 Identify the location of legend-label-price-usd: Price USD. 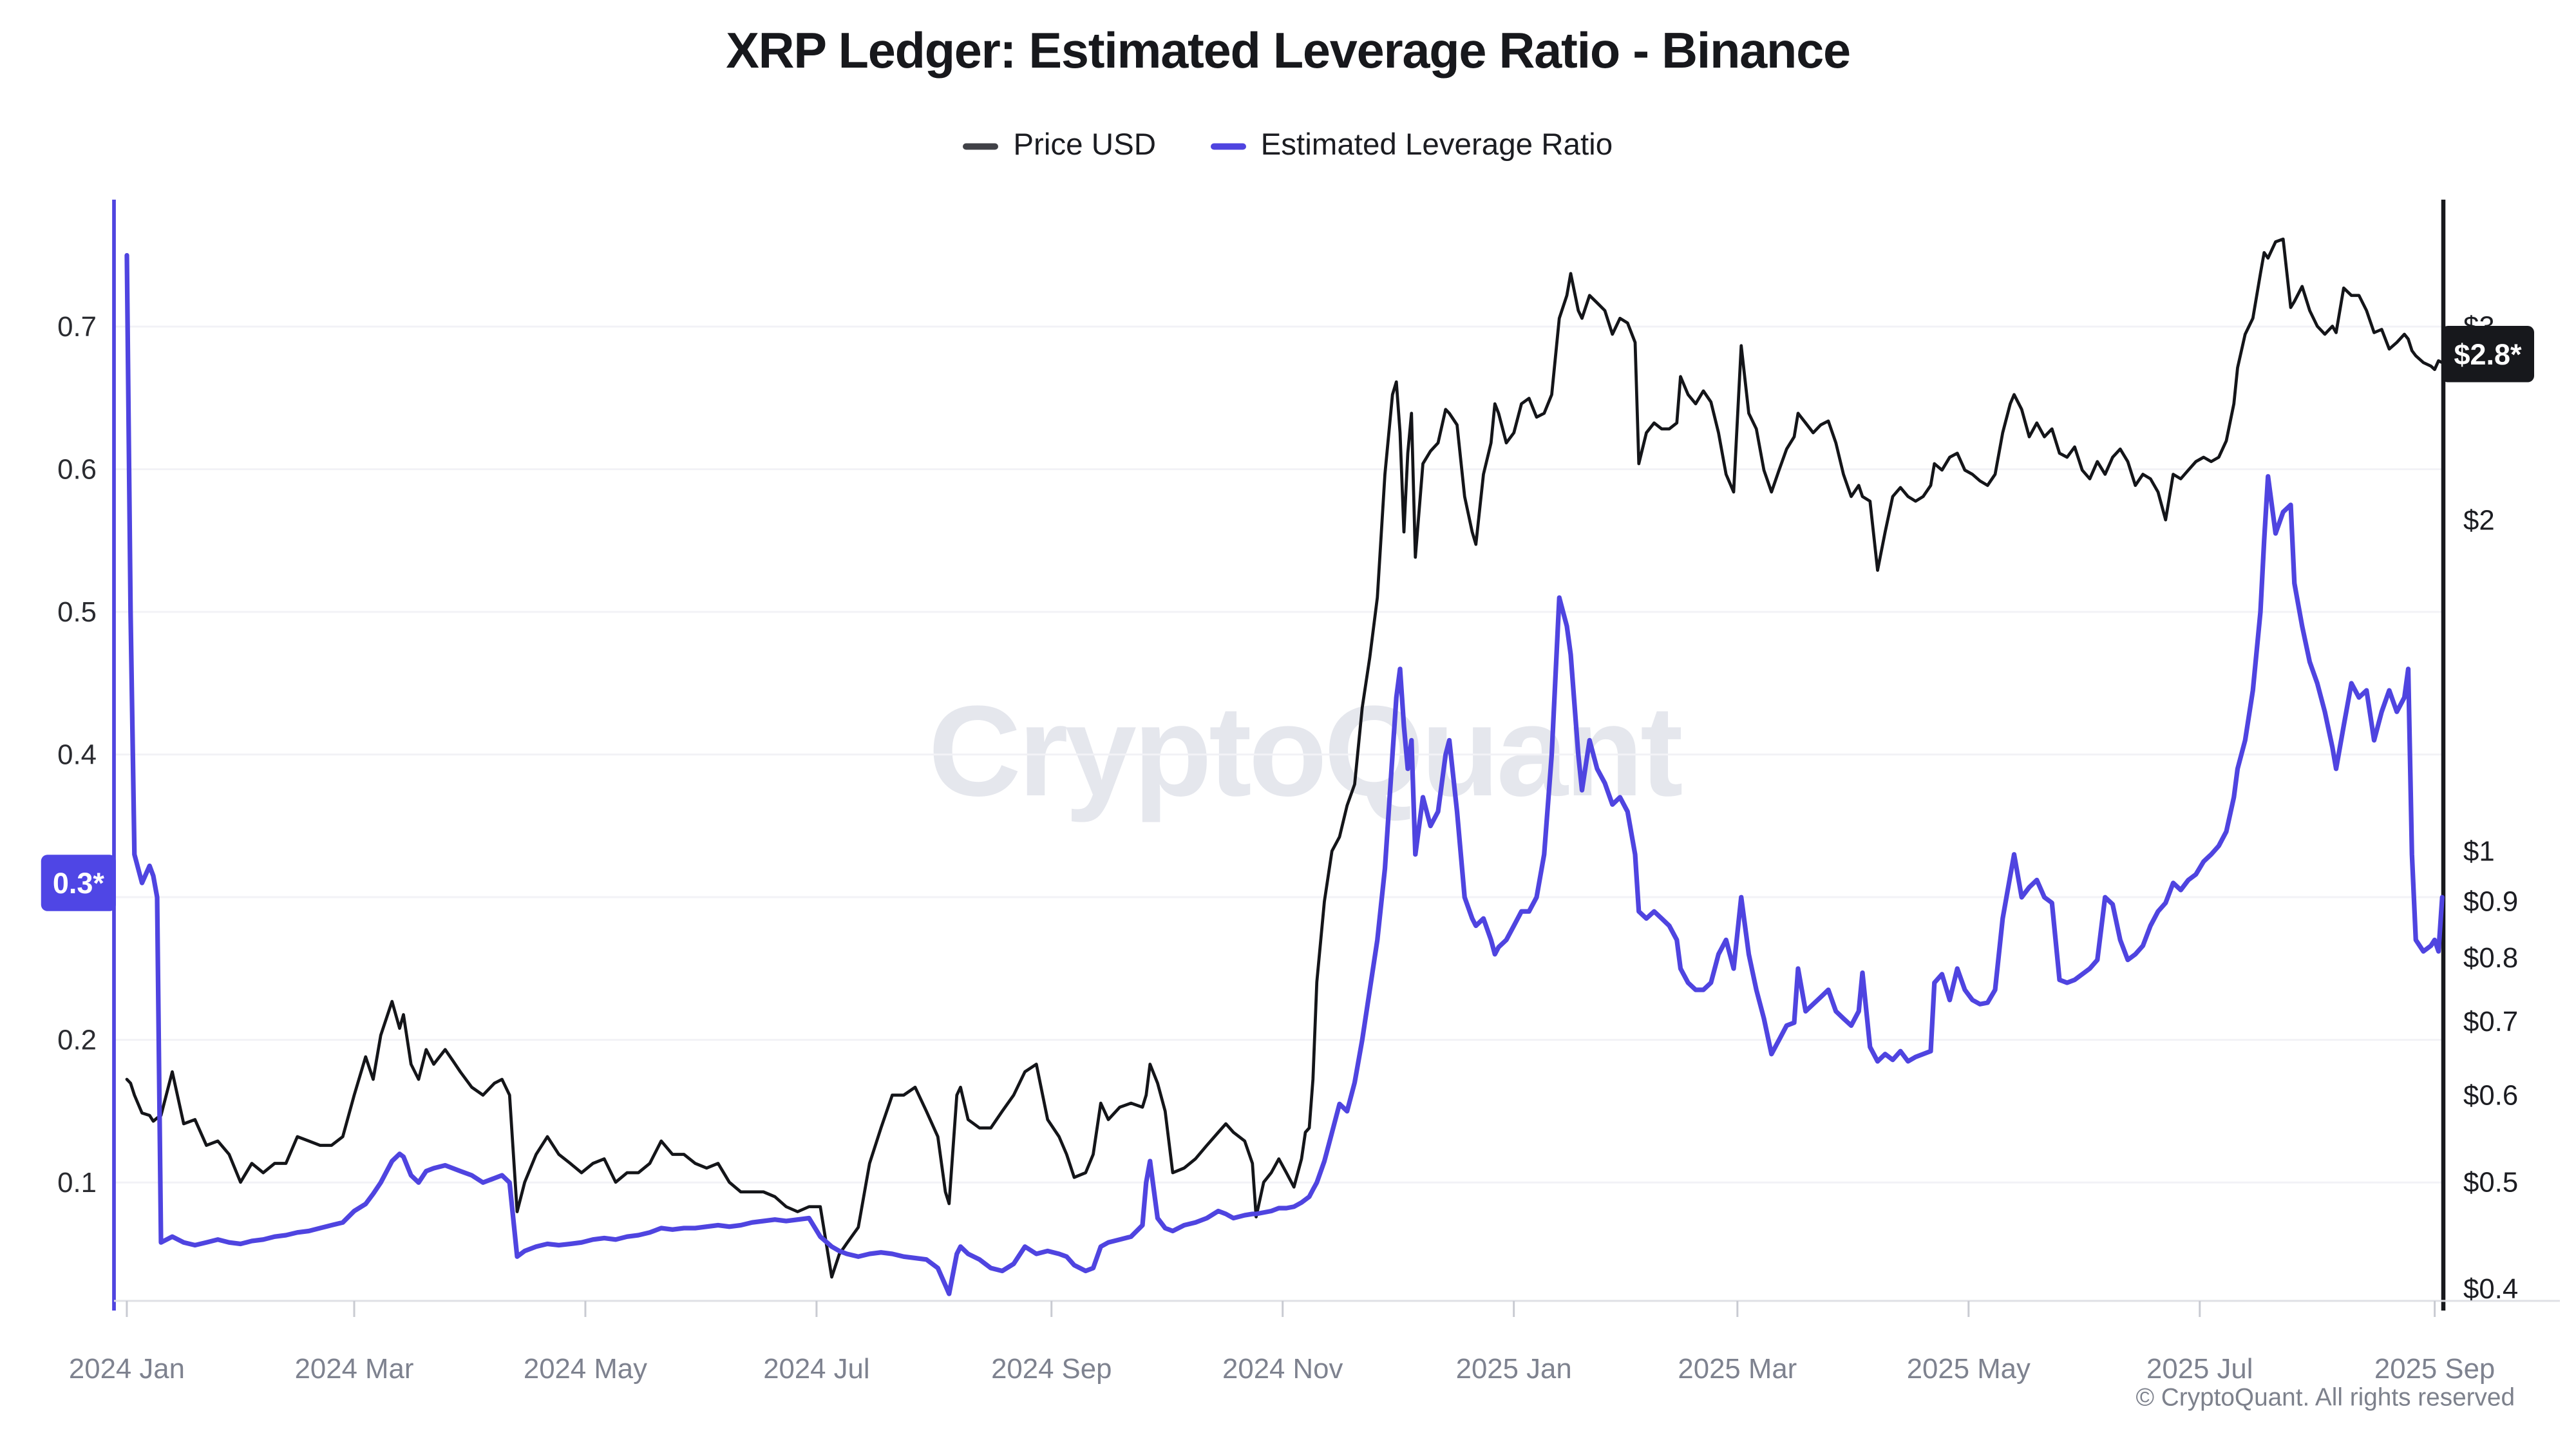
(1085, 146).